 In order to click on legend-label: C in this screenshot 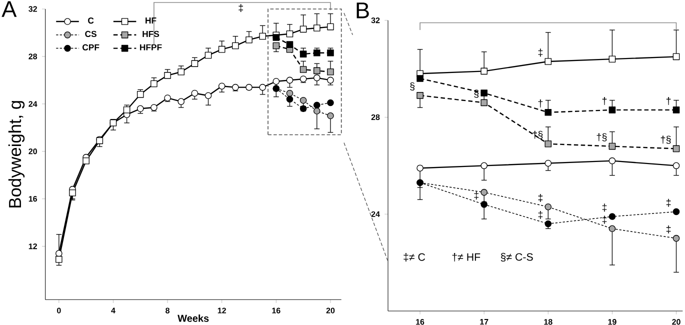, I will do `click(91, 21)`.